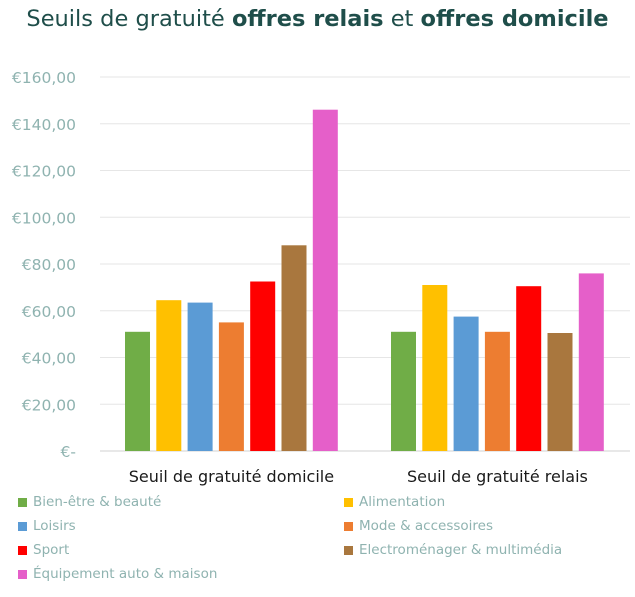  Describe the element at coordinates (231, 476) in the screenshot. I see `x-category-label: Seuil de gratuité domicile` at that location.